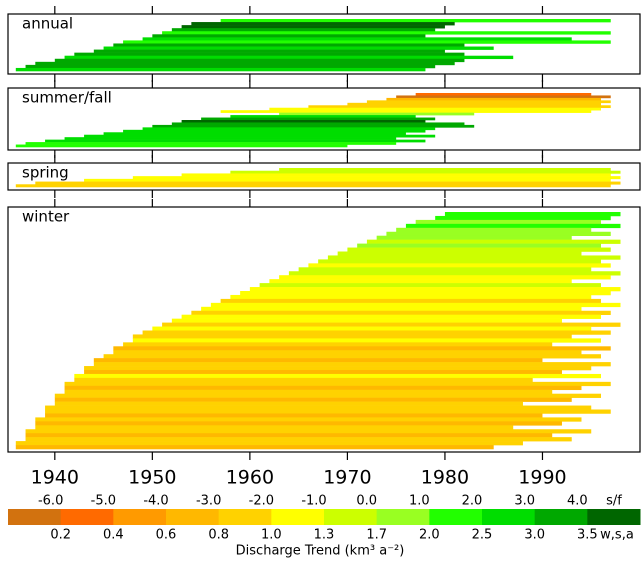 This screenshot has height=563, width=642. I want to click on colorbar-bottom-tick-label: 3.5, so click(587, 535).